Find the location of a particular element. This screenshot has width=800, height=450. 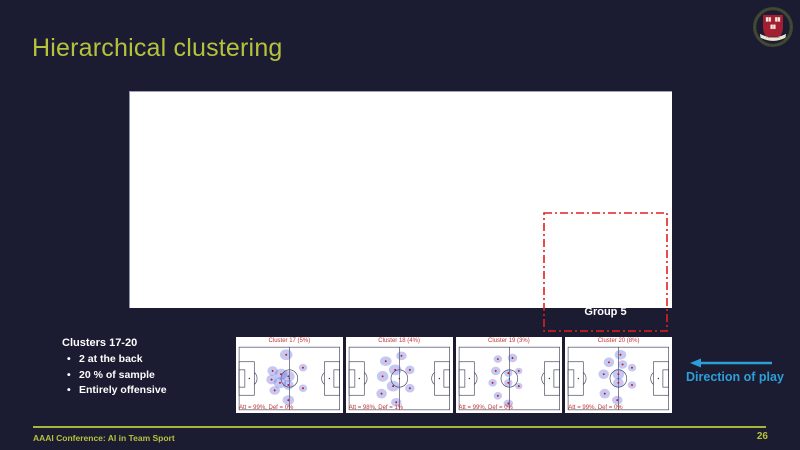

cluster-notes-heading: Clusters 17-20 is located at coordinates (100, 343).